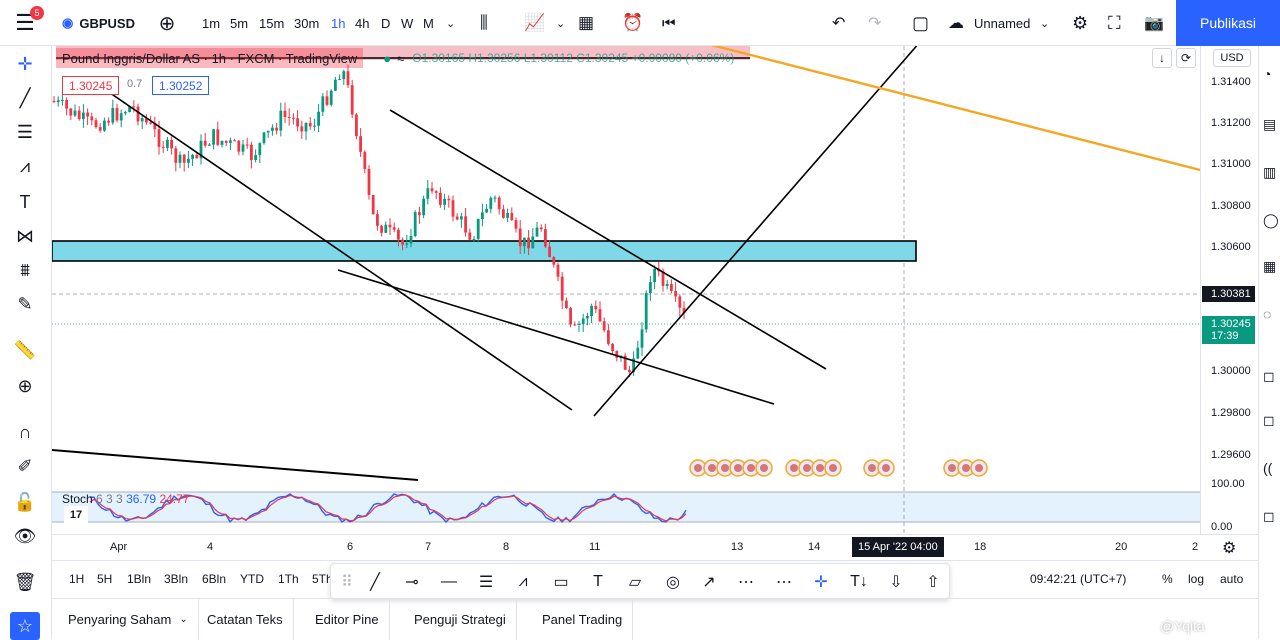  I want to click on streams-icon: ◻, so click(1269, 420).